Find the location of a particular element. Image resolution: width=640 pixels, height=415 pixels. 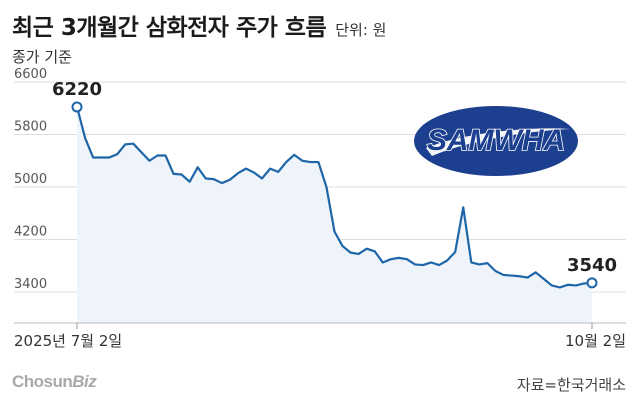

data-label: 6220 is located at coordinates (77, 89).